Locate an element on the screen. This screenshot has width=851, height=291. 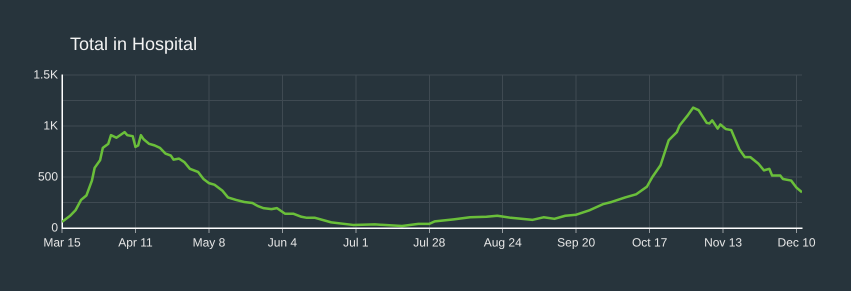
x-tick-label: Oct 17 is located at coordinates (650, 243).